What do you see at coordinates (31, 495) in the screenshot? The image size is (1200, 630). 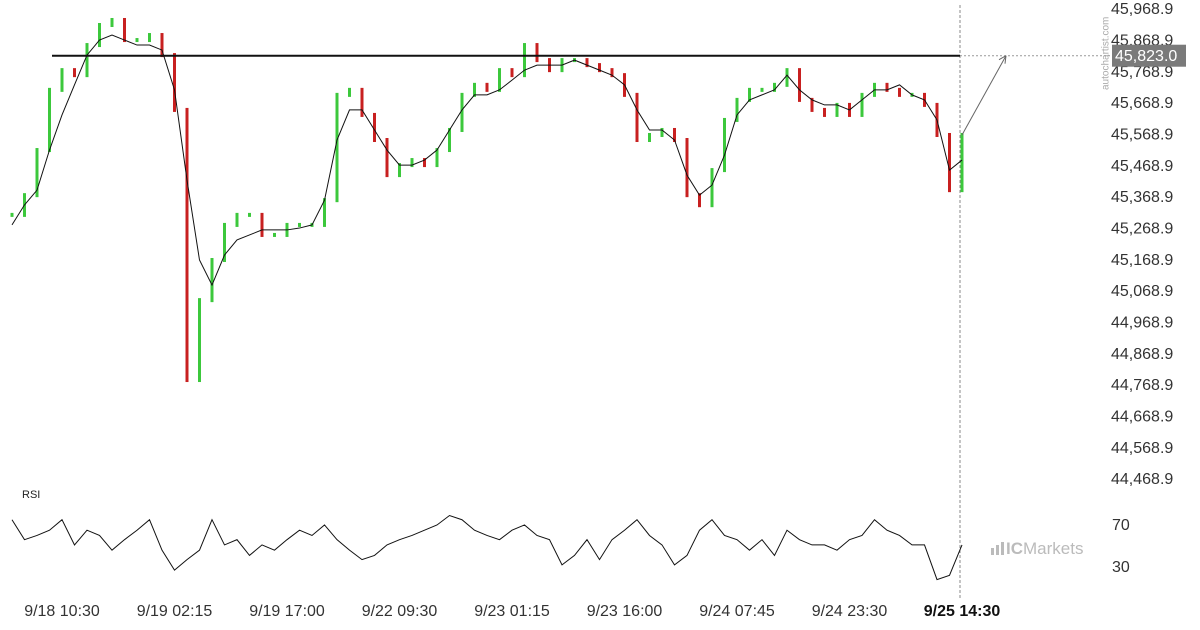 I see `rsi-label: RSI` at bounding box center [31, 495].